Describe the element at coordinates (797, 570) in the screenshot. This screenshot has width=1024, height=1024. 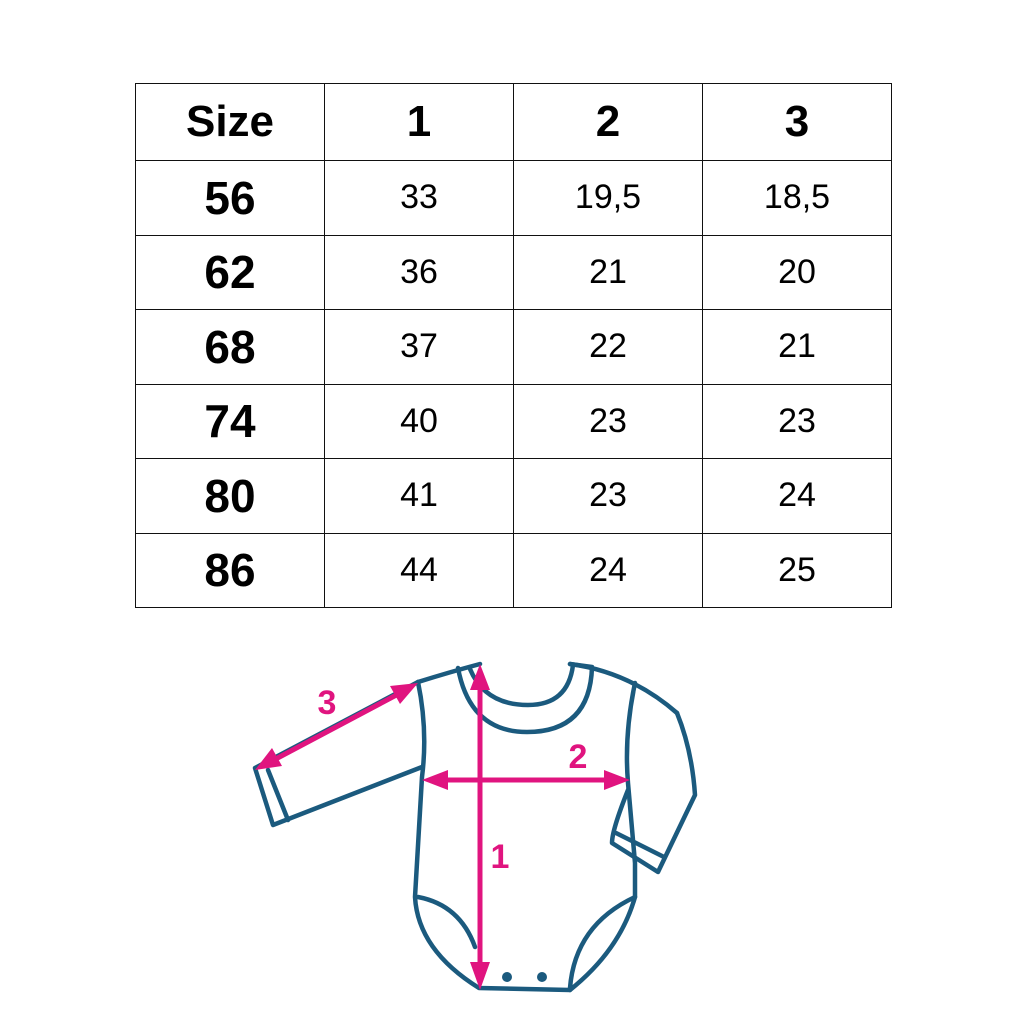
I see `measurement-cell: 25` at that location.